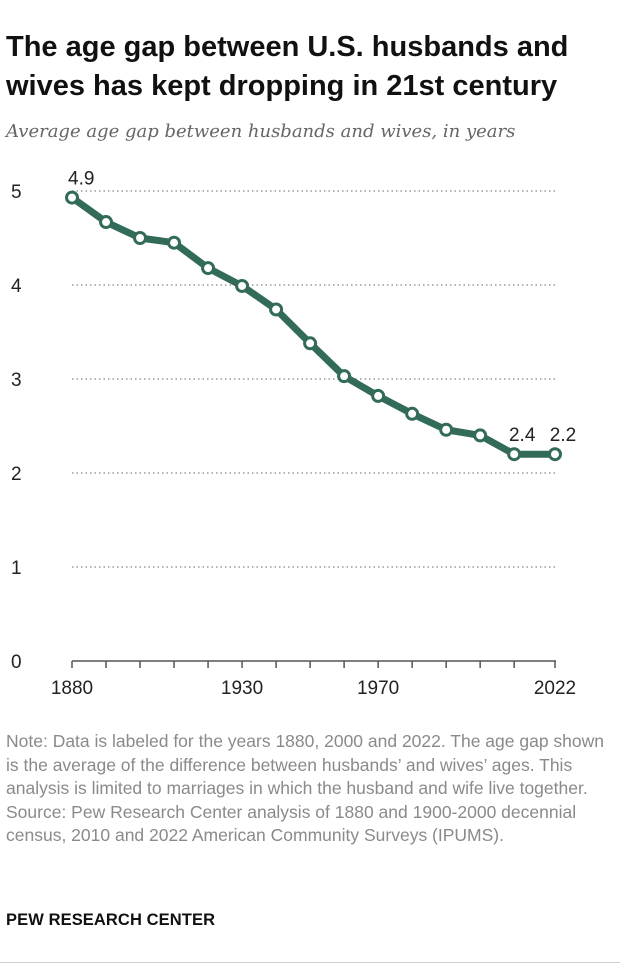 Image resolution: width=620 pixels, height=972 pixels. I want to click on source-credit: PEW RESEARCH CENTER, so click(111, 920).